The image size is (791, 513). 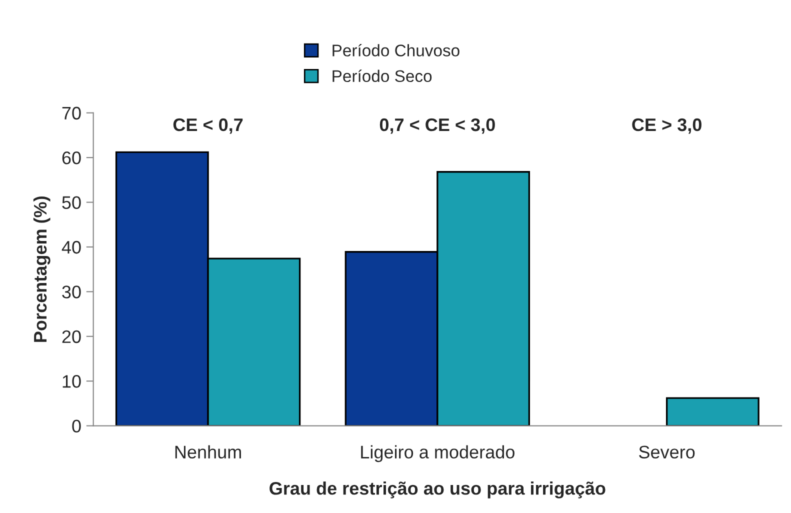 I want to click on legend-label: Período Chuvoso, so click(x=396, y=50).